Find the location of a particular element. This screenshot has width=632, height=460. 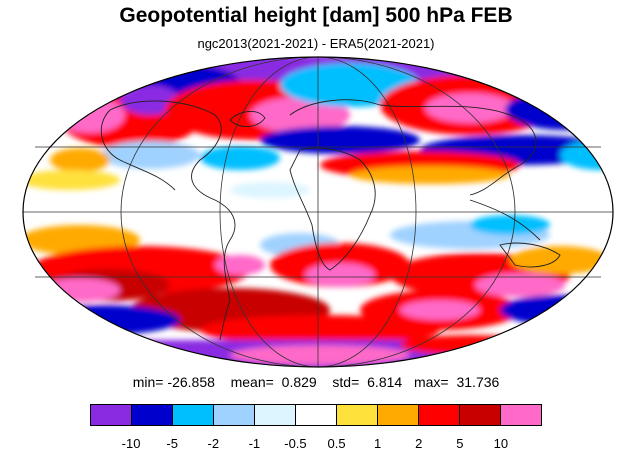

colorbar-tick-label: -0.5 is located at coordinates (295, 443).